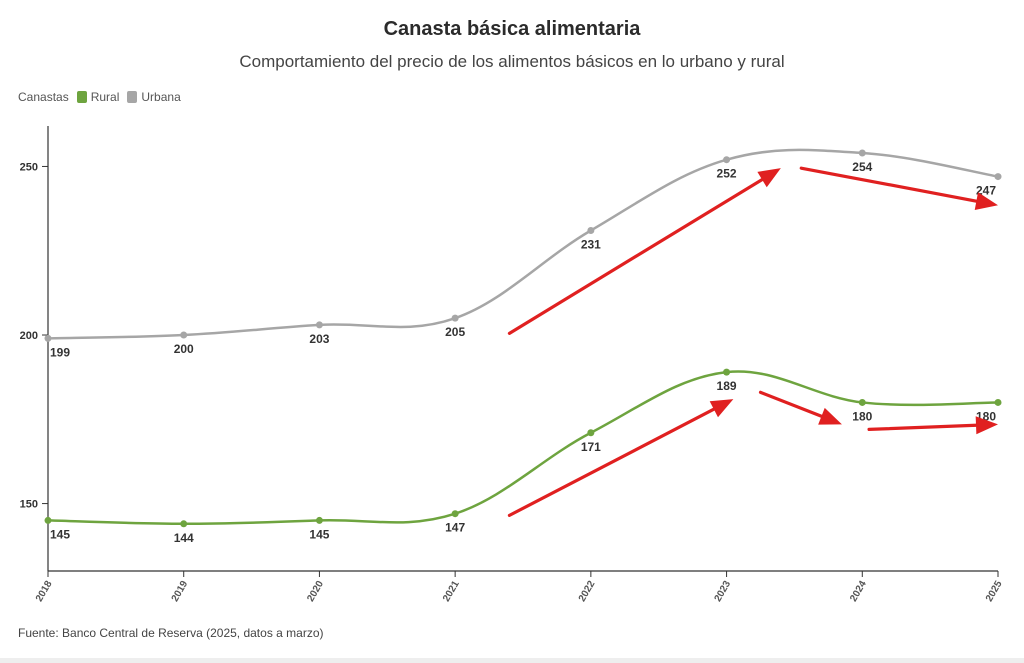 The image size is (1024, 663). I want to click on data-label-rural: 144, so click(184, 538).